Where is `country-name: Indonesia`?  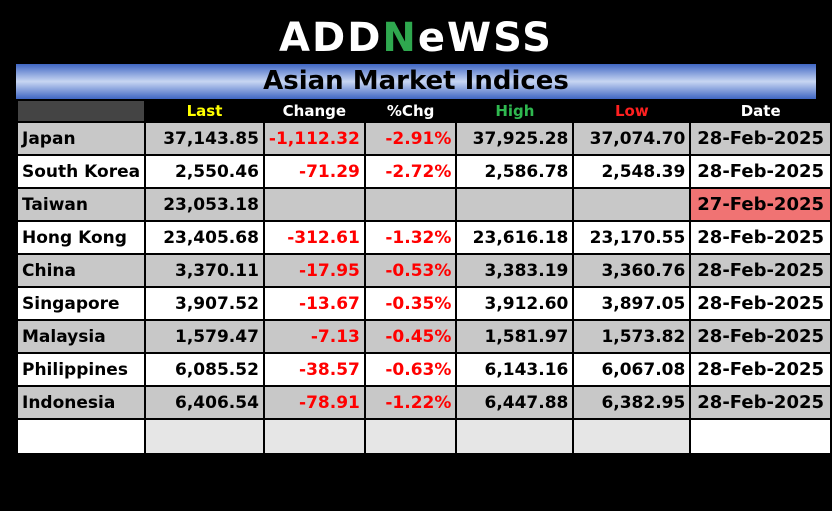
country-name: Indonesia is located at coordinates (81, 402).